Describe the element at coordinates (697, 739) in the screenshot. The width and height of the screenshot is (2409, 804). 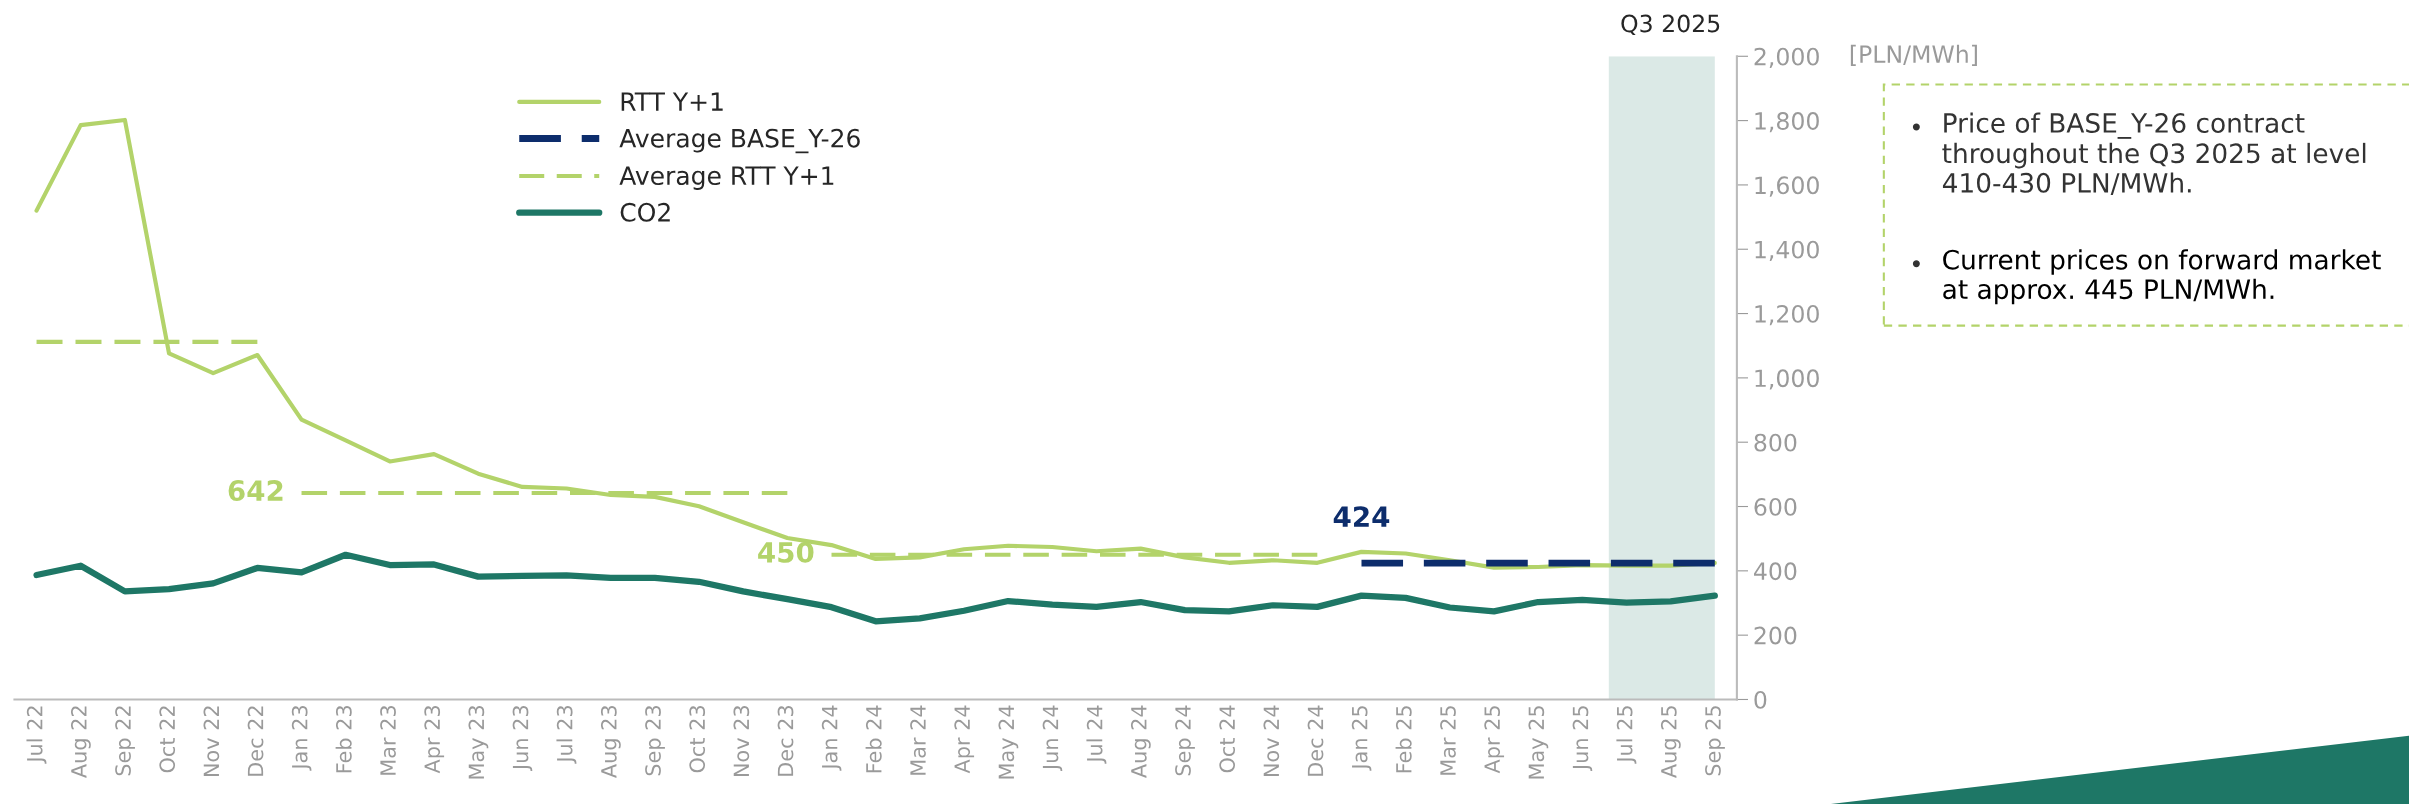
I see `x-tick-label: Oct 23` at that location.